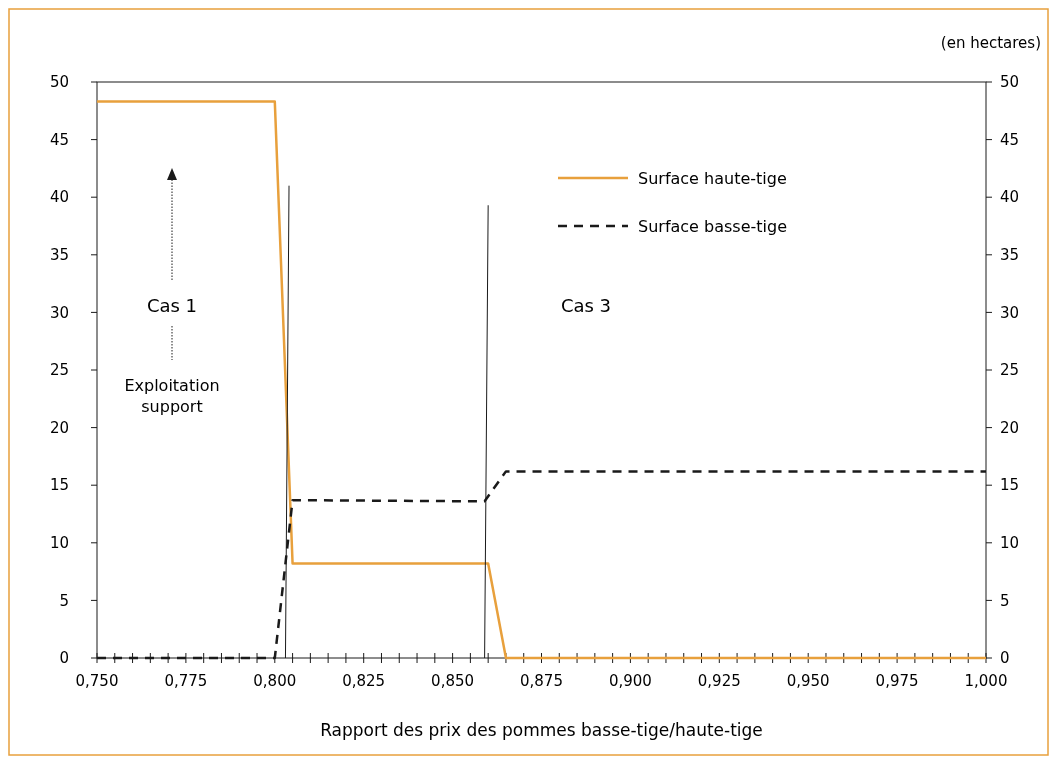 The width and height of the screenshot is (1057, 764). Describe the element at coordinates (97, 681) in the screenshot. I see `x-tick-label: 0,750` at that location.